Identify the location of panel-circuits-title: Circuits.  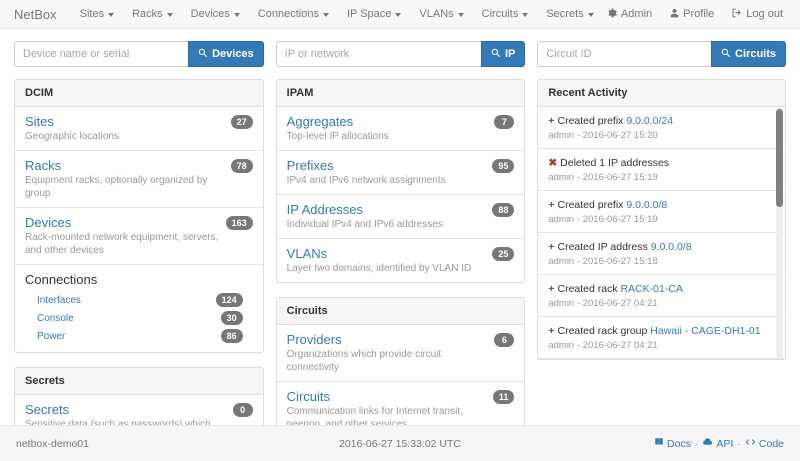
(400, 311).